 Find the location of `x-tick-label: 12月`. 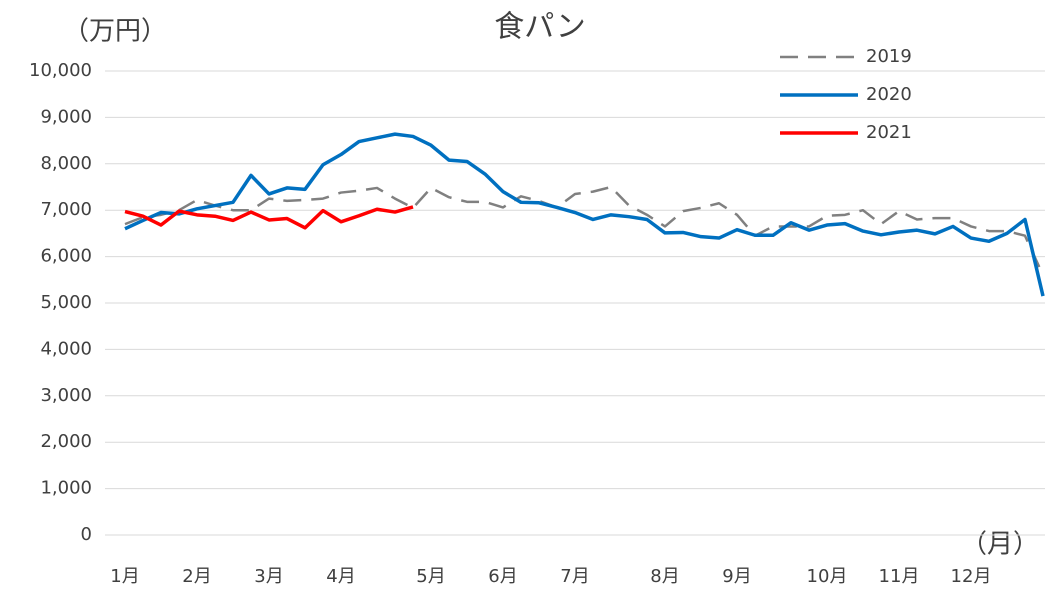

x-tick-label: 12月 is located at coordinates (971, 576).